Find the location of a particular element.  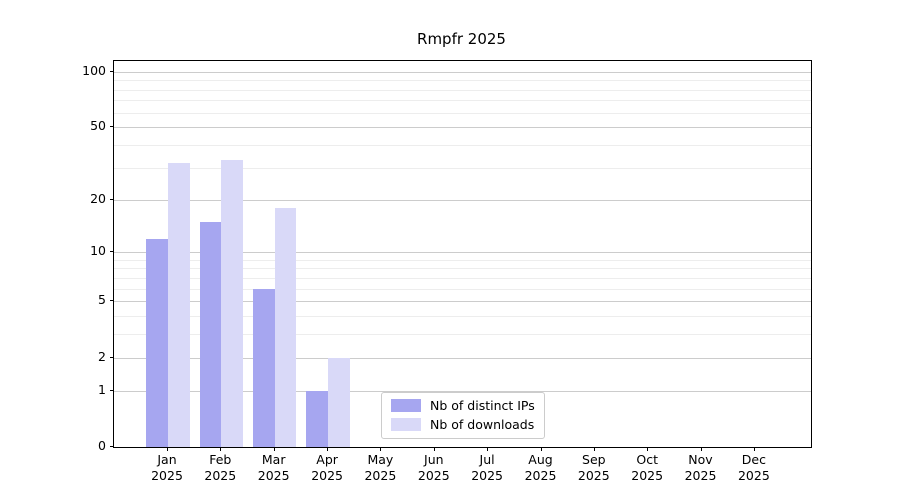

x-tick-label-sep: Sep 2025 is located at coordinates (593, 467).